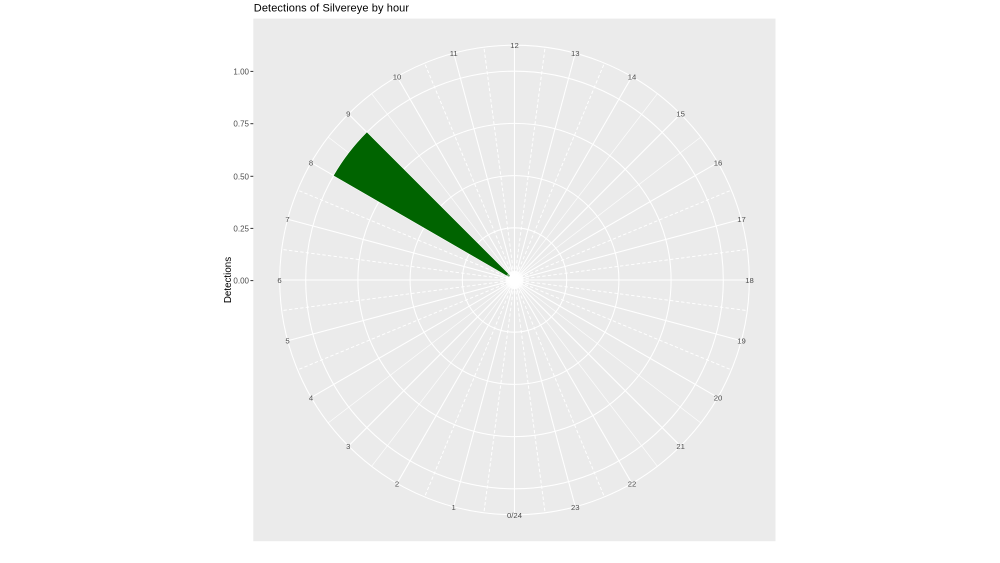 The image size is (1000, 563). Describe the element at coordinates (397, 76) in the screenshot. I see `svg-text: 10` at that location.